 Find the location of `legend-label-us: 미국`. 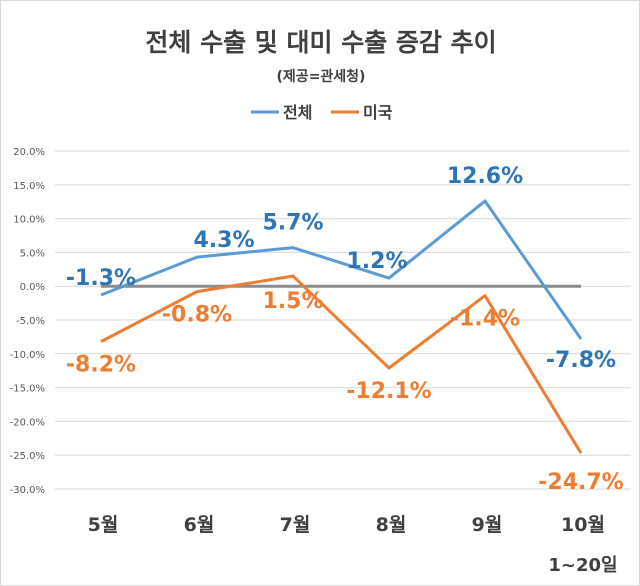

legend-label-us: 미국 is located at coordinates (378, 112).